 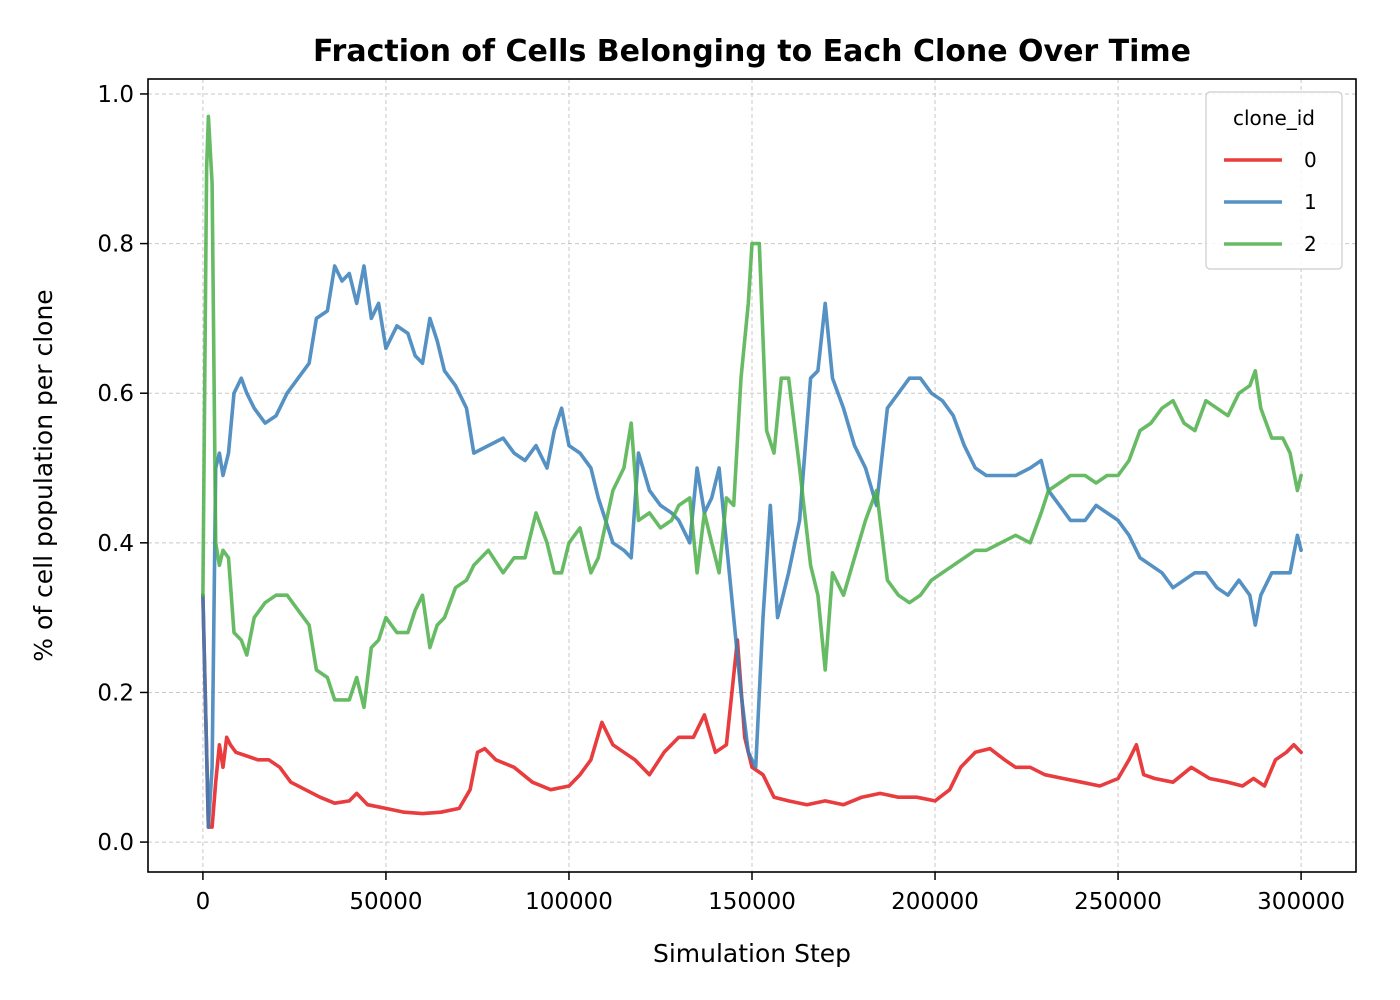 What do you see at coordinates (115, 544) in the screenshot?
I see `y-tick-label: 0.4` at bounding box center [115, 544].